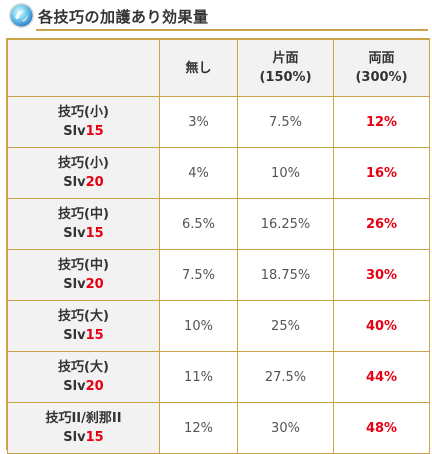  Describe the element at coordinates (285, 77) in the screenshot. I see `column-header-sublabel: (150%)` at that location.